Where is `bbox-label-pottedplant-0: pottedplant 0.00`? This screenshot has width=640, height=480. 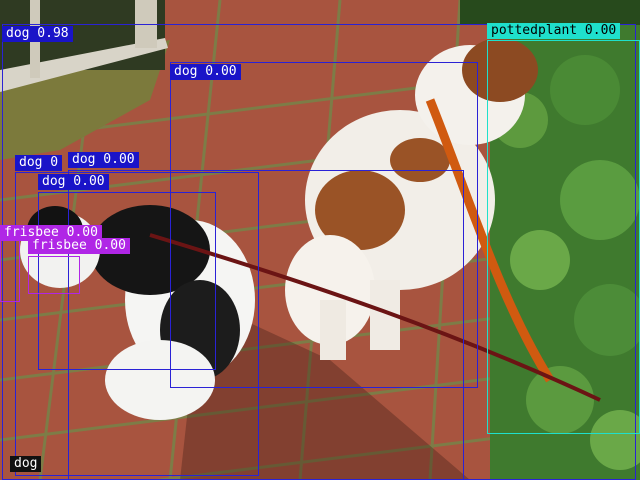 bbox-label-pottedplant-0: pottedplant 0.00 is located at coordinates (554, 31).